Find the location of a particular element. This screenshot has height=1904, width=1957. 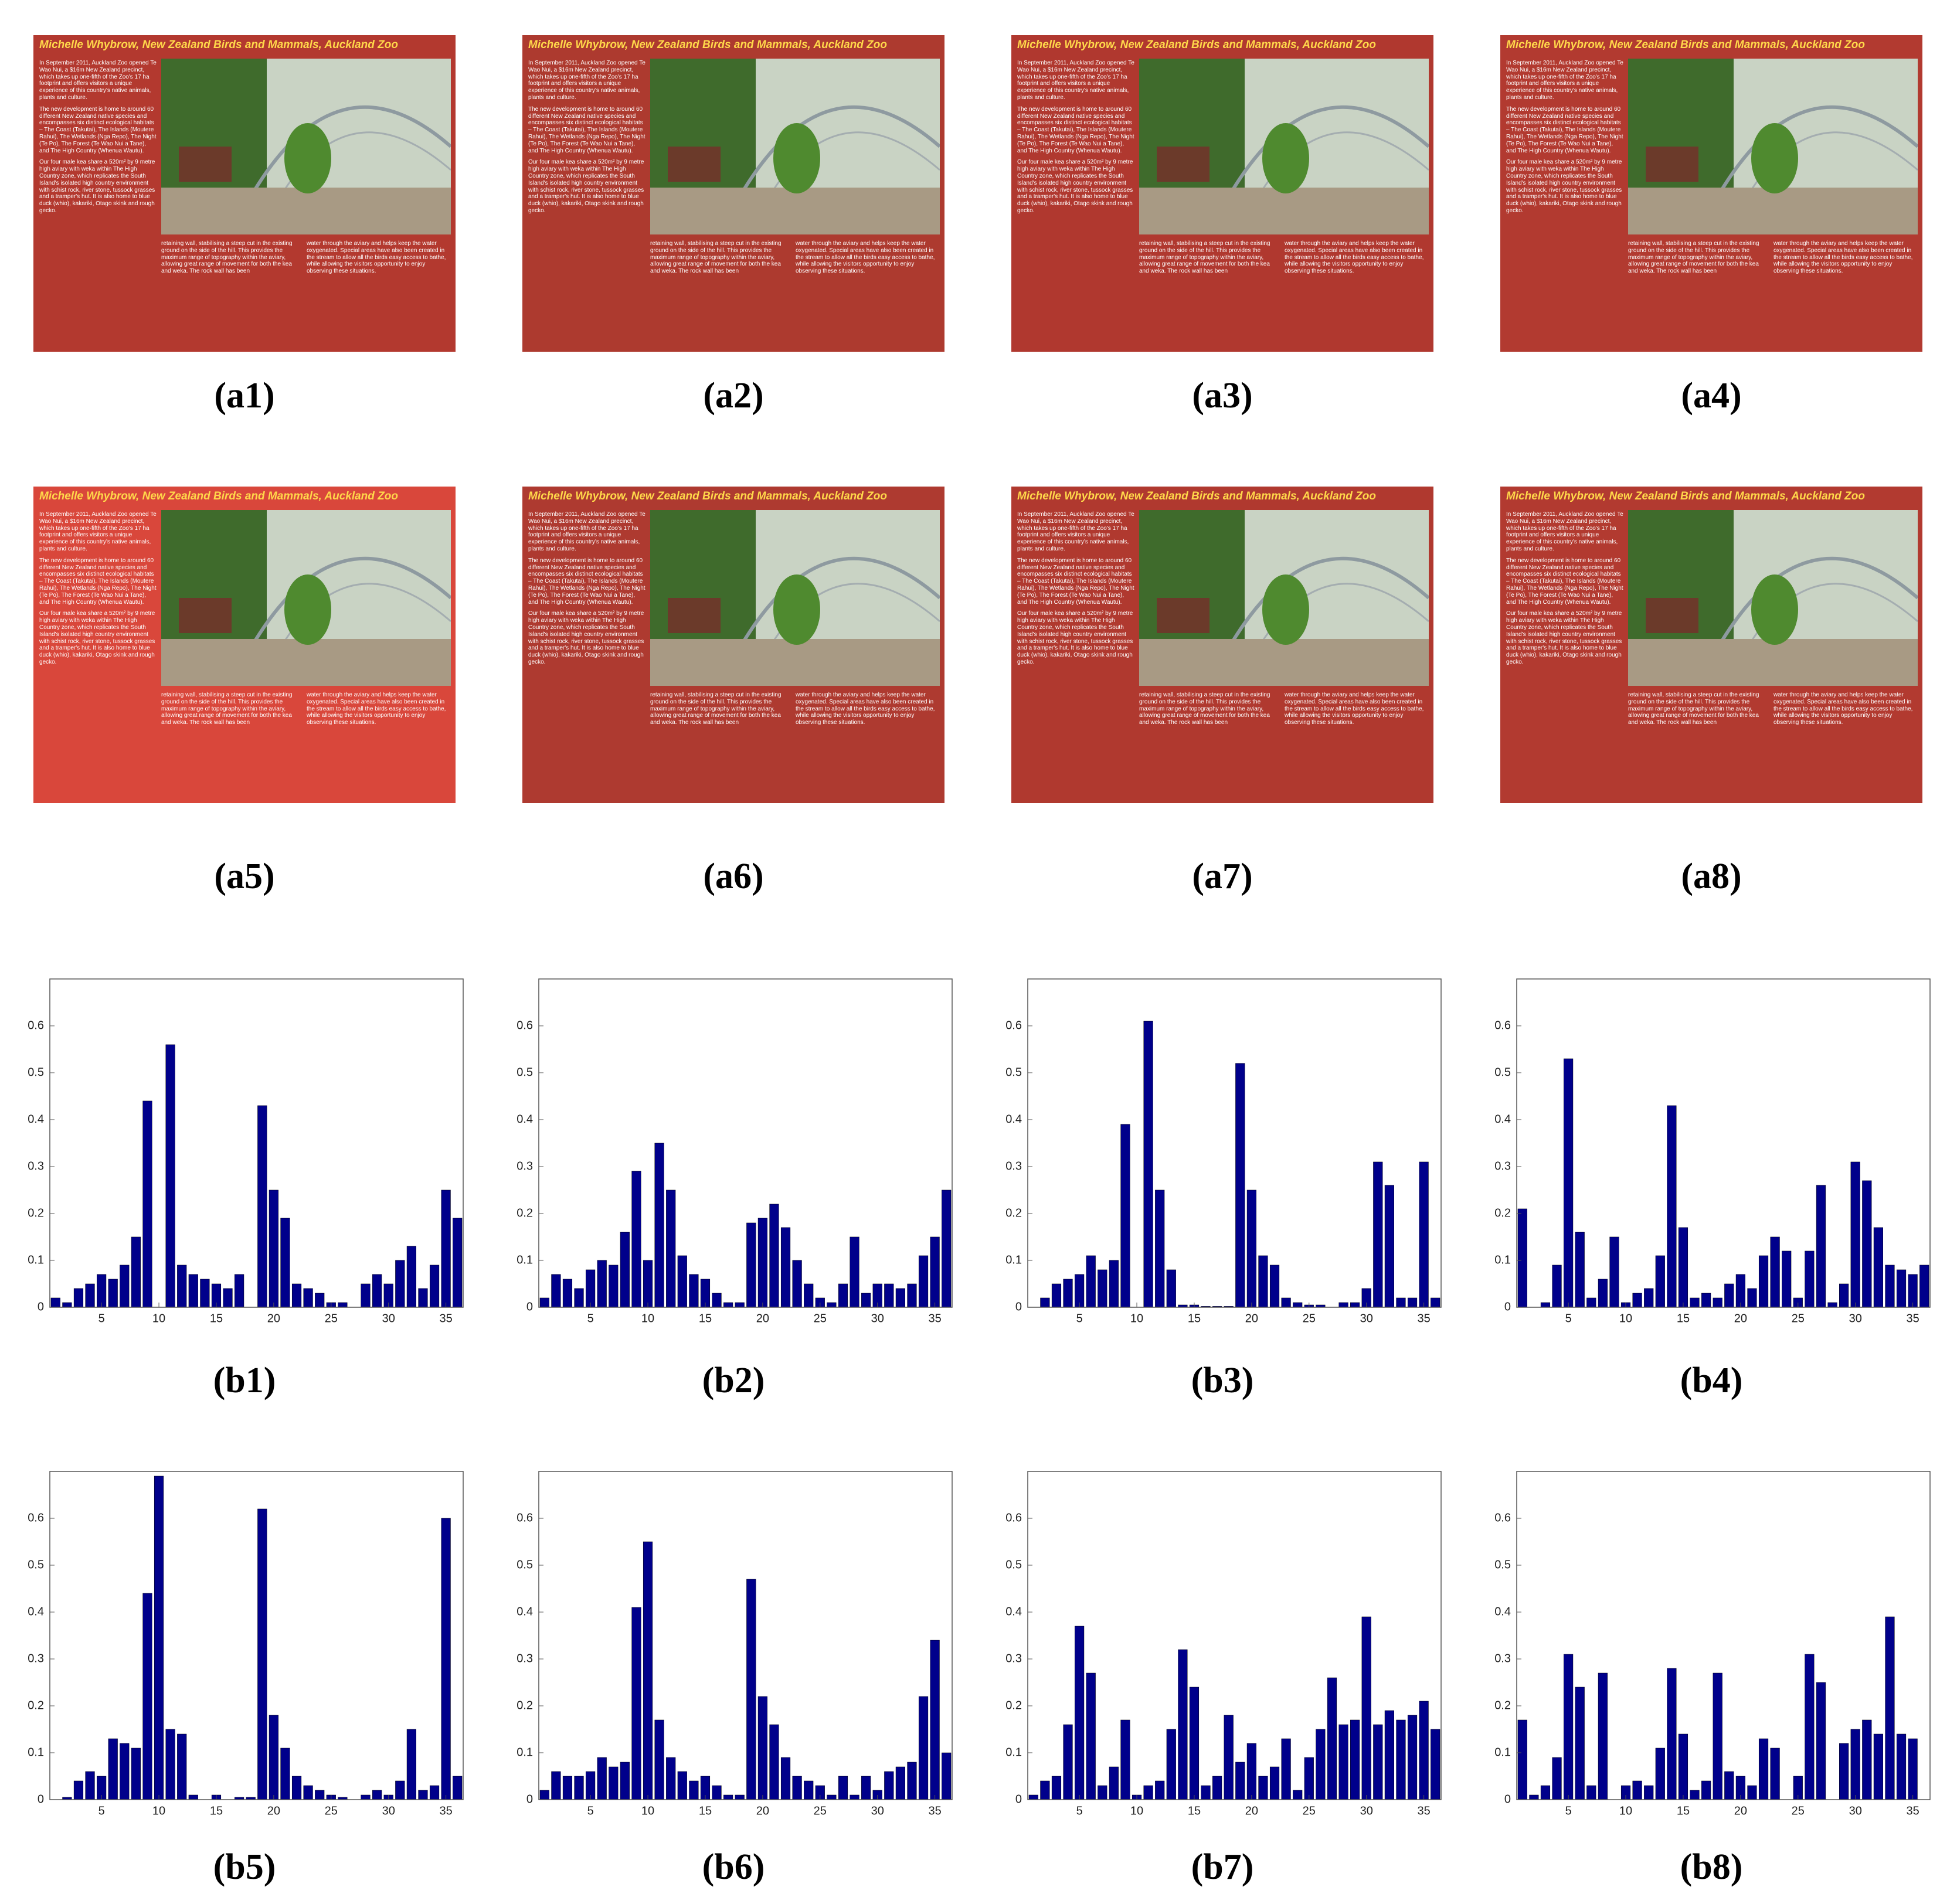

x-tick-label: 10 is located at coordinates (1625, 1318).